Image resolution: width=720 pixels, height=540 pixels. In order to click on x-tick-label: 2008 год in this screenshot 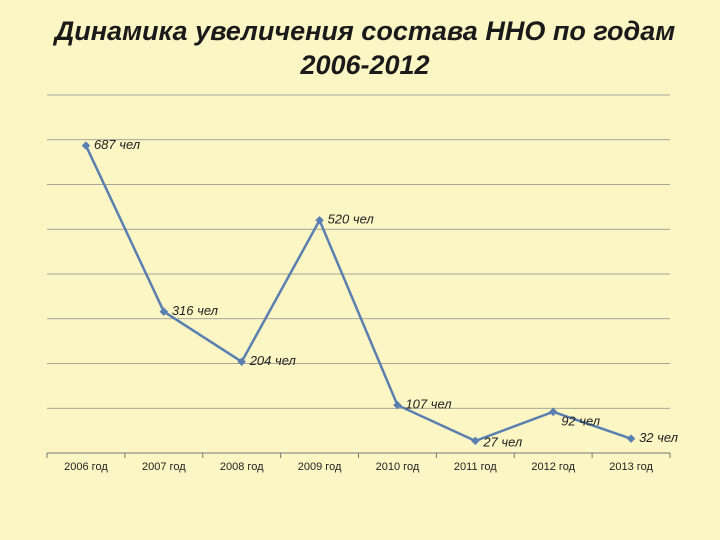, I will do `click(242, 467)`.